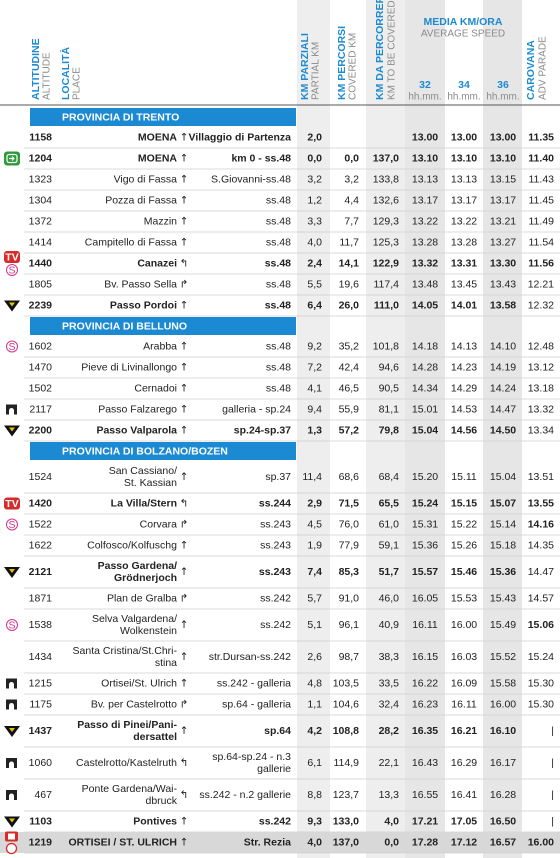  Describe the element at coordinates (503, 346) in the screenshot. I see `time-36: 14.10` at that location.